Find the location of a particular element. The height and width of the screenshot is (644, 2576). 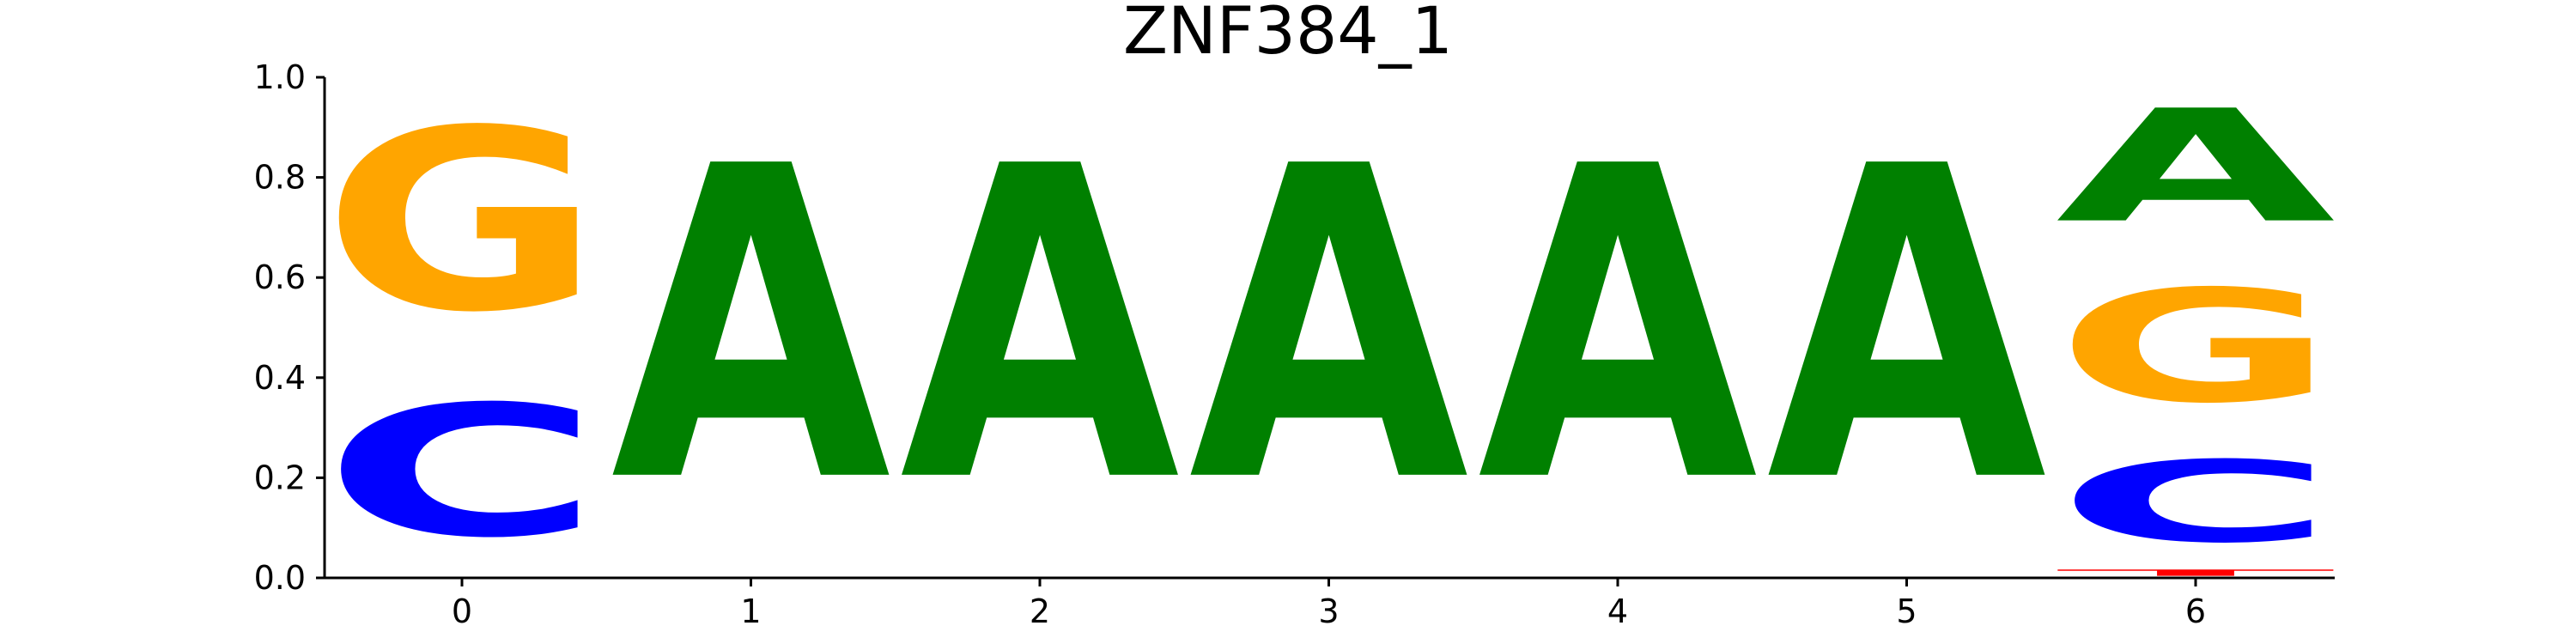

x-ticks: 0 1 2 3 4 5 6 is located at coordinates (1329, 604).